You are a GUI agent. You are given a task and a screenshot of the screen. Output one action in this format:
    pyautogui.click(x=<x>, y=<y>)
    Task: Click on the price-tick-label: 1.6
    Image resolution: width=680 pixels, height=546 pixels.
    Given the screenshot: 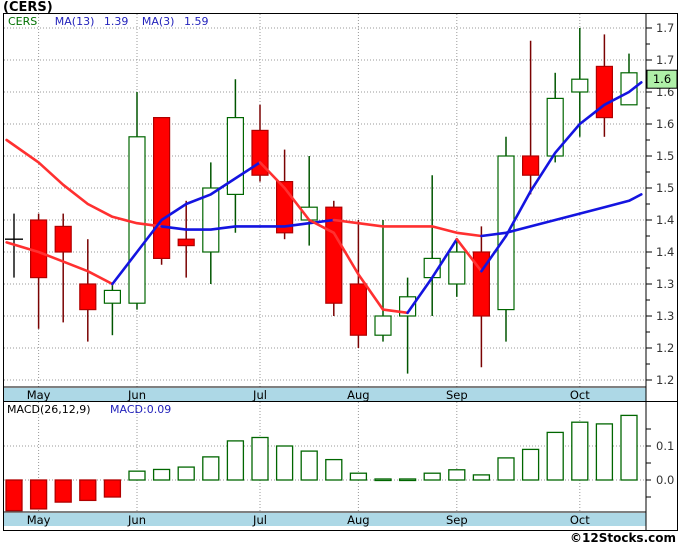 What is the action you would take?
    pyautogui.click(x=665, y=124)
    